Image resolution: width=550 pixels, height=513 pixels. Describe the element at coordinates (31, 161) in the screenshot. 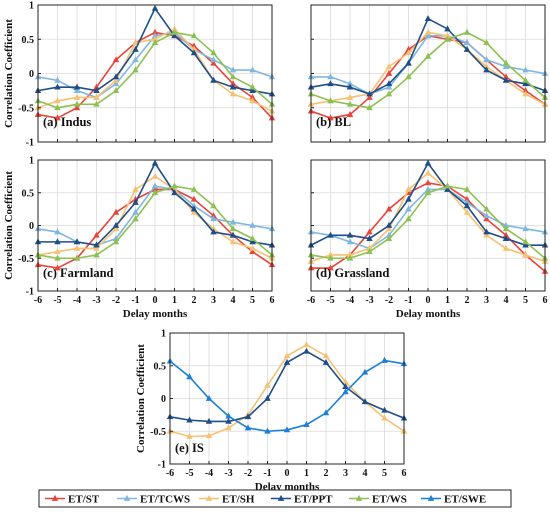

I see `y-tick-label: 1` at that location.